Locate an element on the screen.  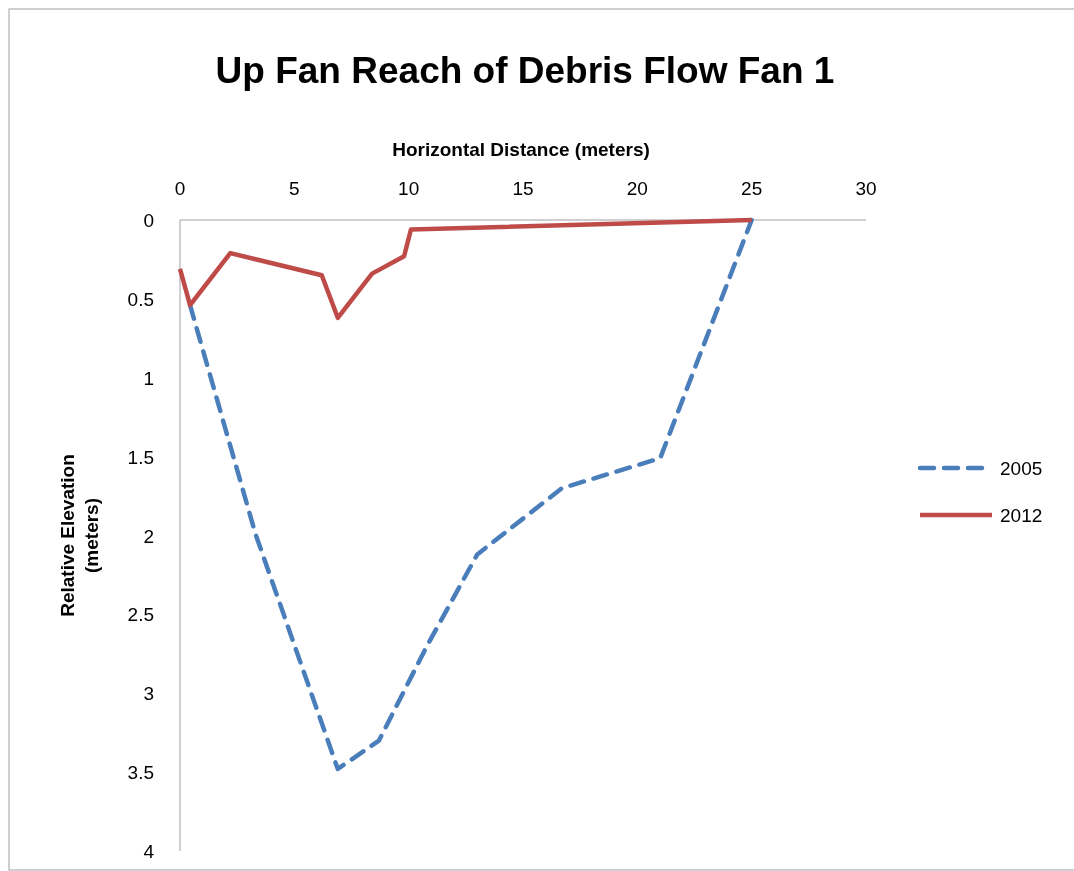
x-tick-label: 20 is located at coordinates (637, 188).